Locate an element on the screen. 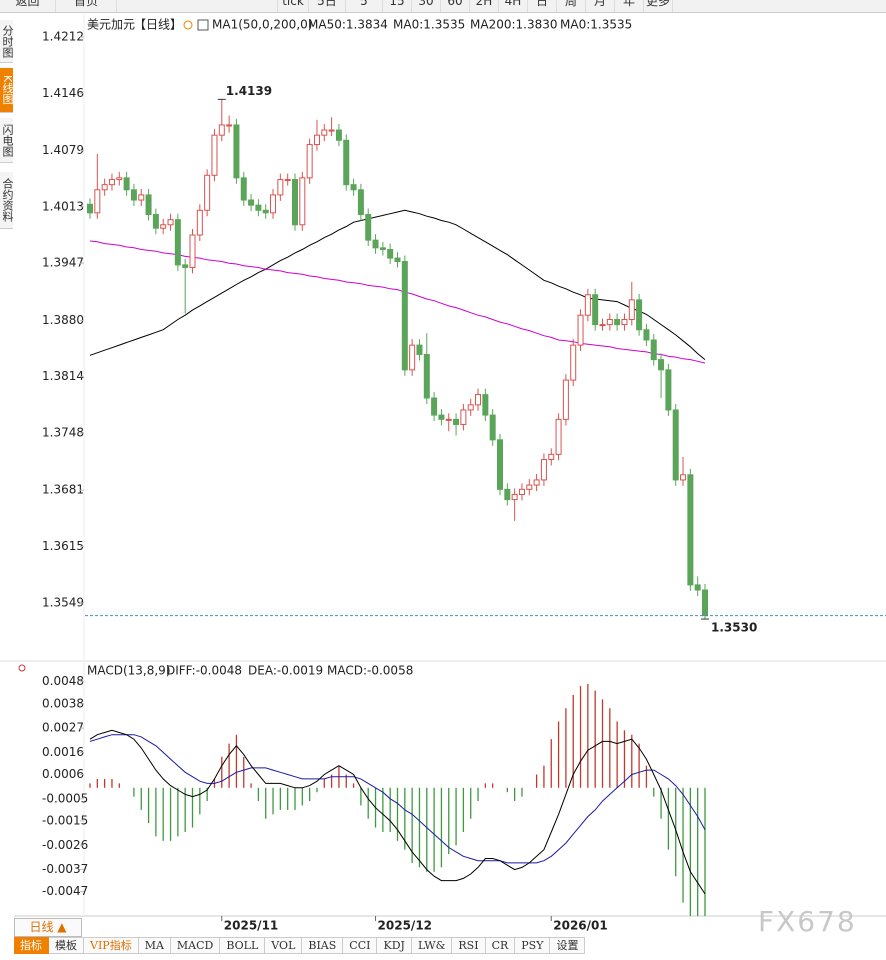 The width and height of the screenshot is (886, 960). toolbar-button: 周 is located at coordinates (571, 6).